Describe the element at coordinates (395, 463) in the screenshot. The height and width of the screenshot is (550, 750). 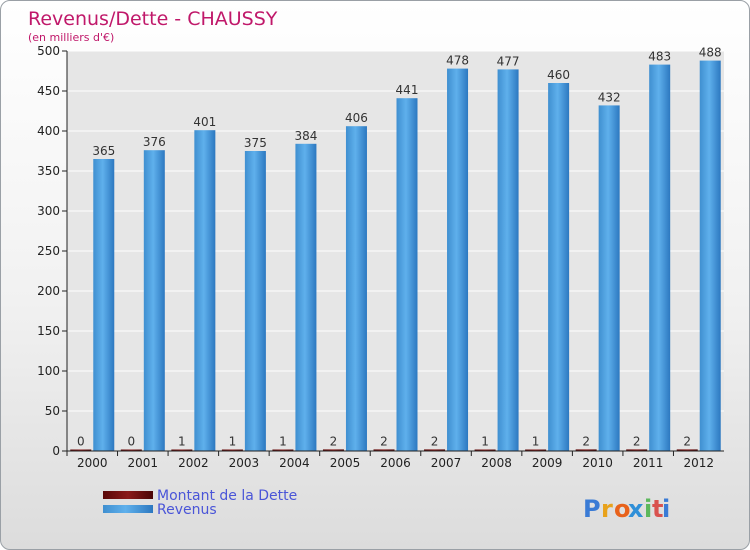
I see `x-tick-label-2006: 2006` at that location.